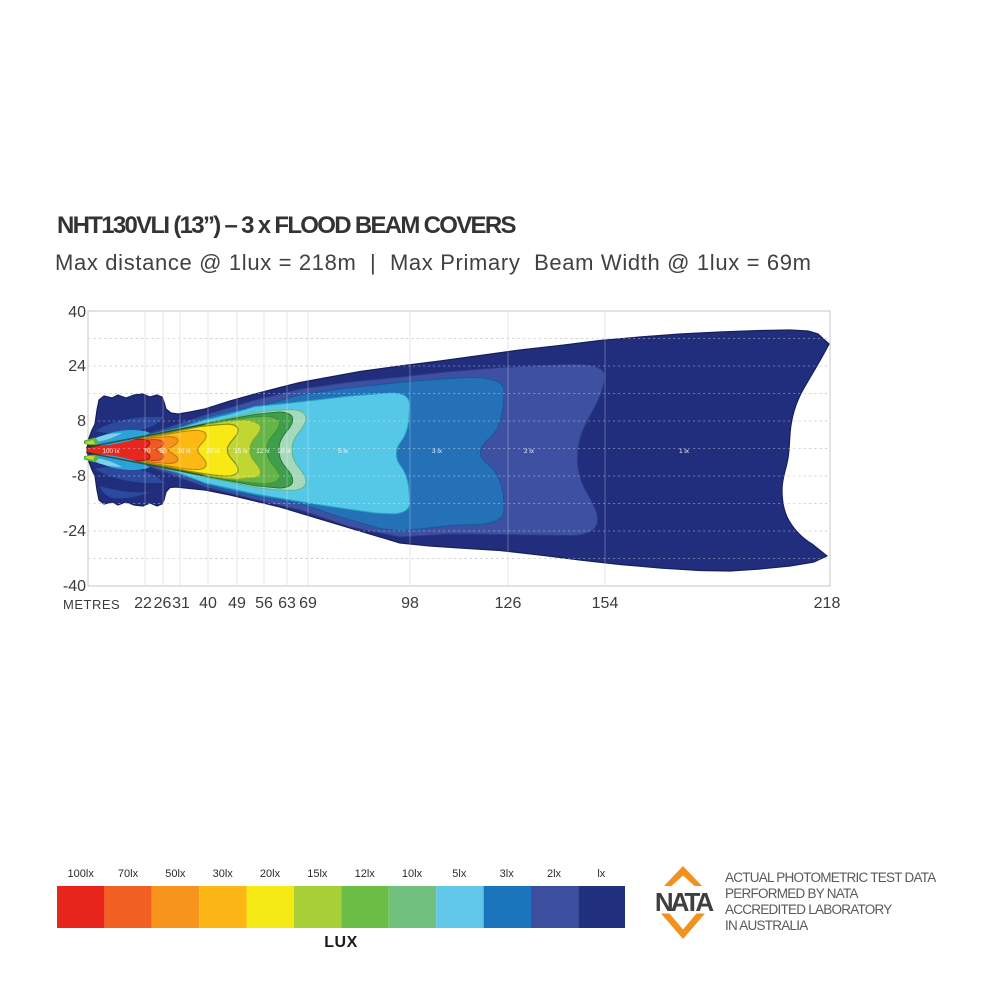 The width and height of the screenshot is (1000, 1000). Describe the element at coordinates (317, 874) in the screenshot. I see `svg-text: 15lx` at that location.